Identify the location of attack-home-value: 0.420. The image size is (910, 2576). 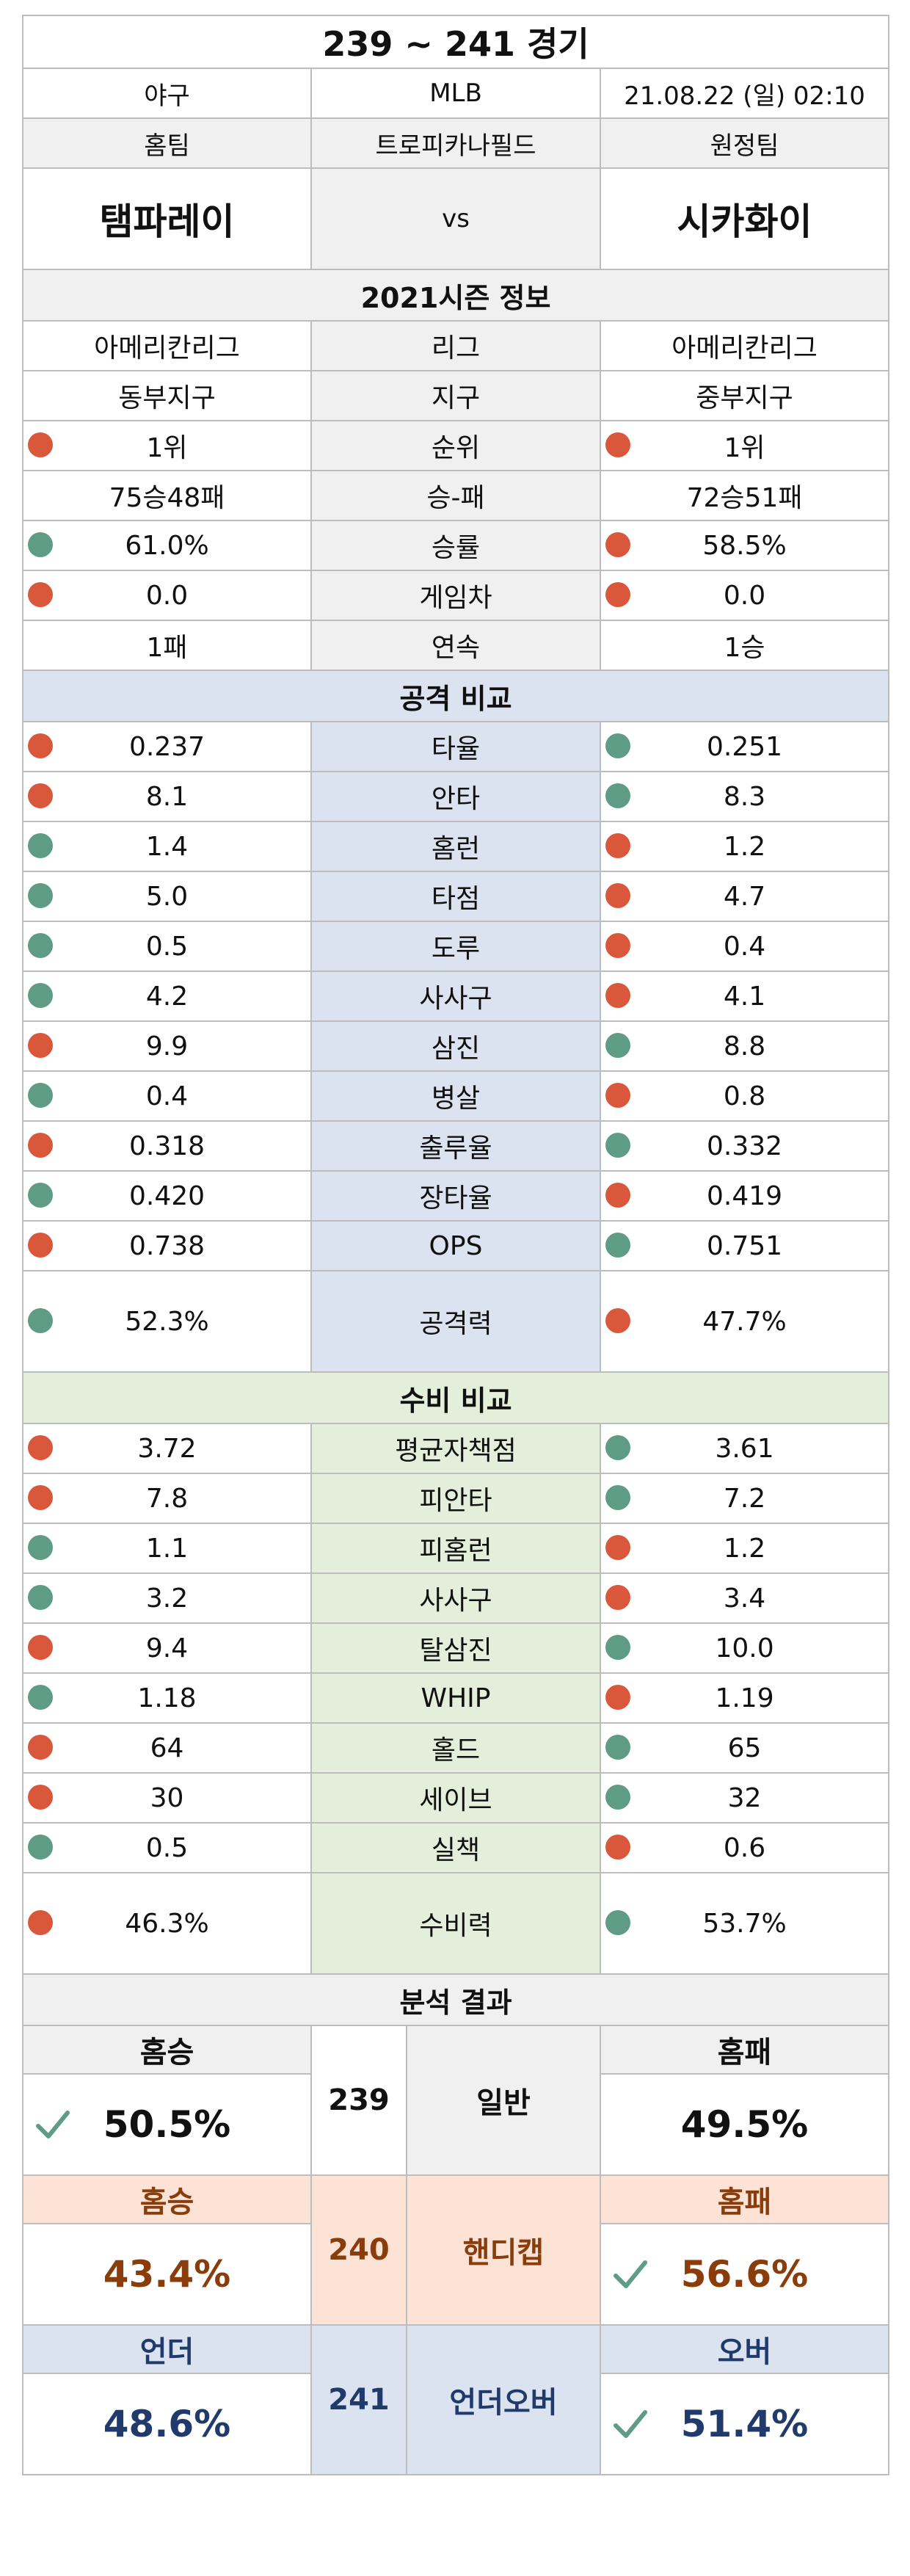
(166, 1195).